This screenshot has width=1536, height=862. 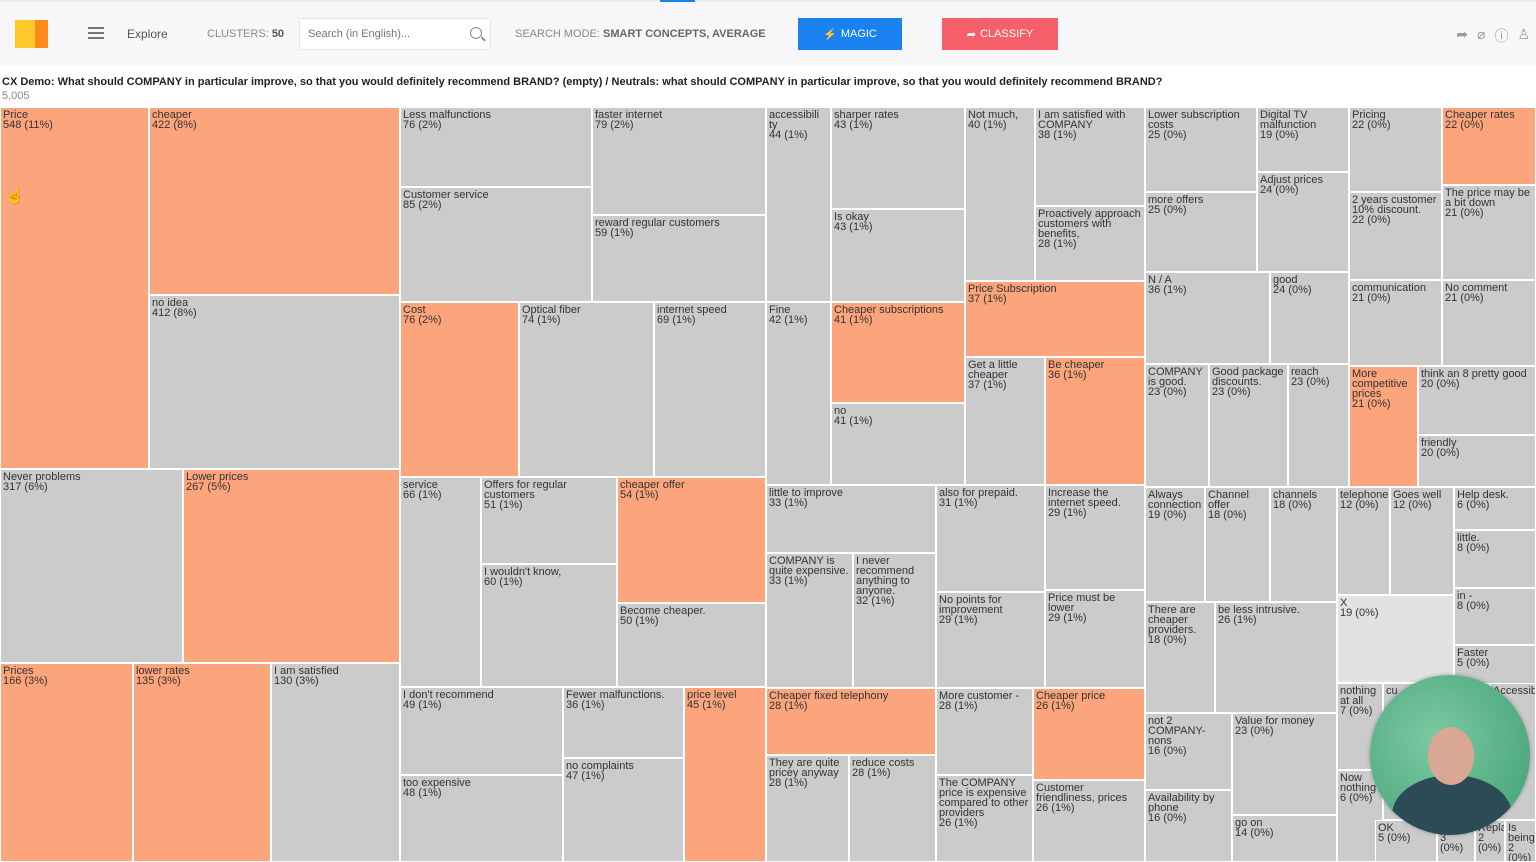 I want to click on cluster-cell: I am satisfied 130 (3%), so click(x=335, y=762).